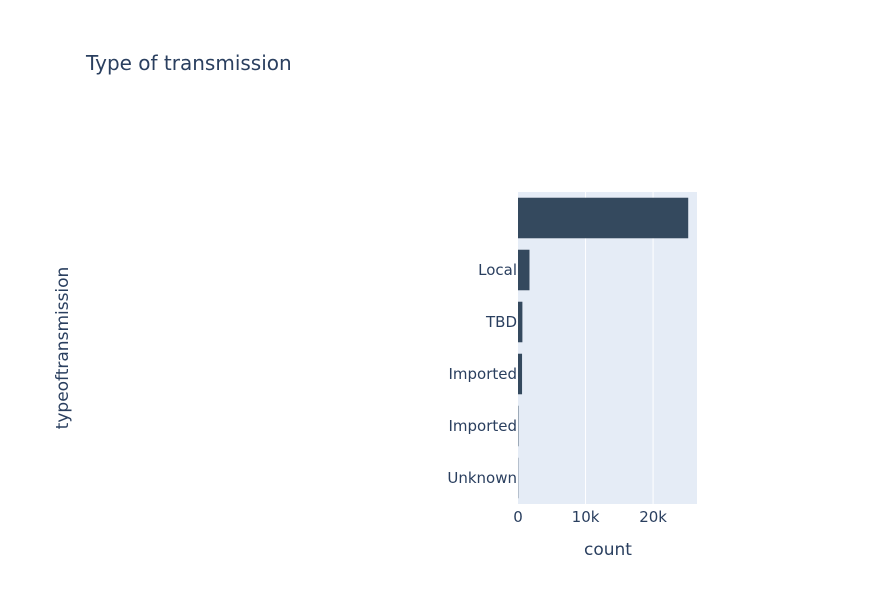  I want to click on y-tick-label: Local, so click(497, 270).